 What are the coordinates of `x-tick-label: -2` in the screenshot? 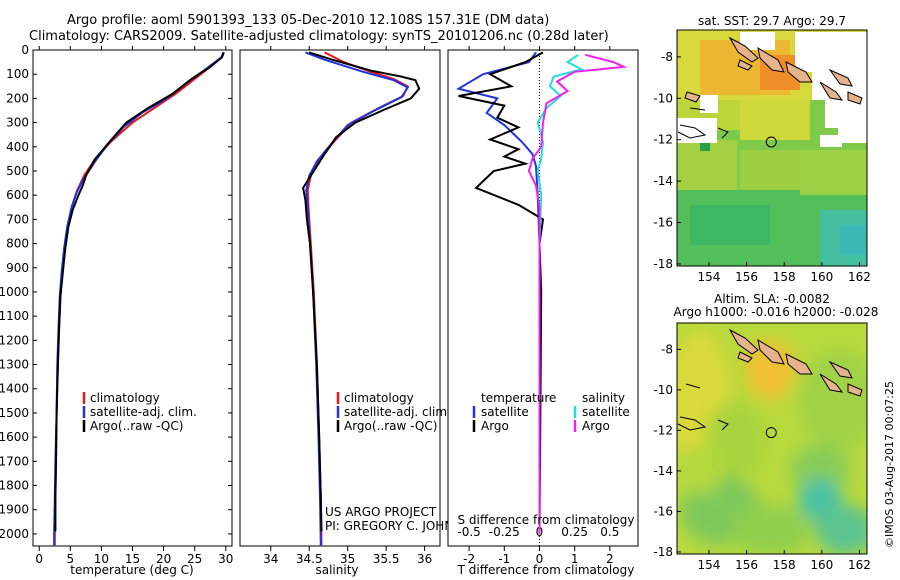 It's located at (469, 559).